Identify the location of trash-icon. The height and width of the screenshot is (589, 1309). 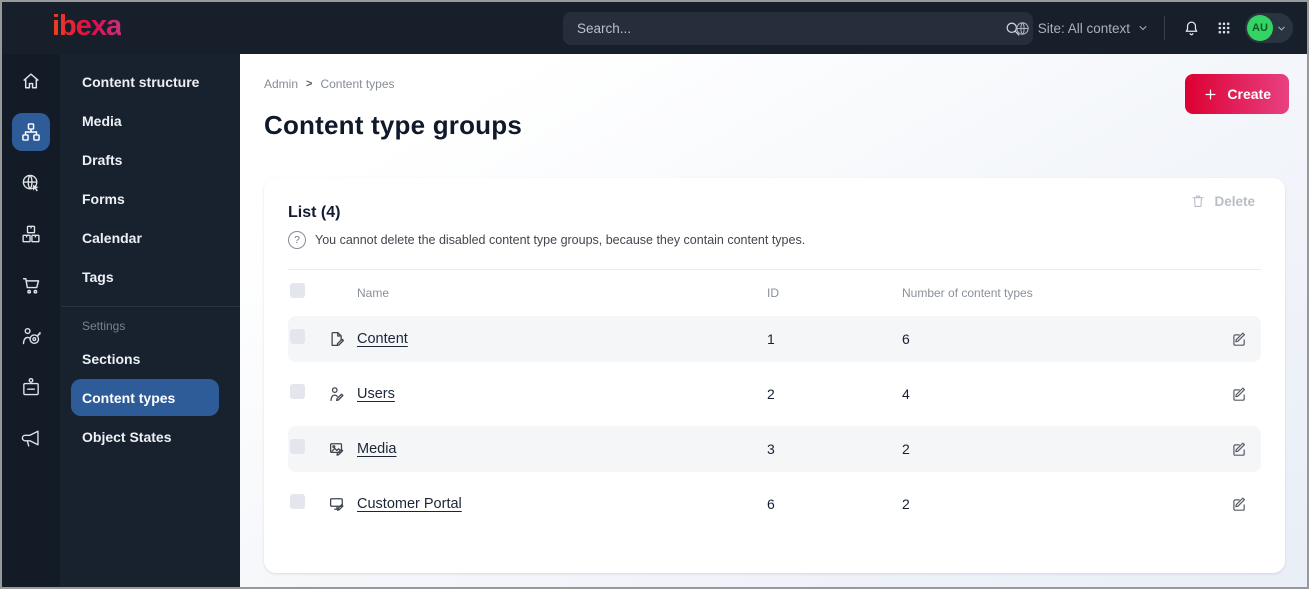
(1198, 201).